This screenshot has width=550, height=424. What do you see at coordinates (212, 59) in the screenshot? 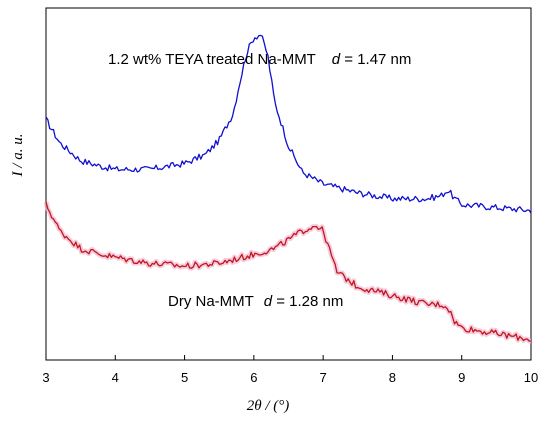
I see `annotation-upper-text: 1.2 wt% TEYA treated Na-MMT` at bounding box center [212, 59].